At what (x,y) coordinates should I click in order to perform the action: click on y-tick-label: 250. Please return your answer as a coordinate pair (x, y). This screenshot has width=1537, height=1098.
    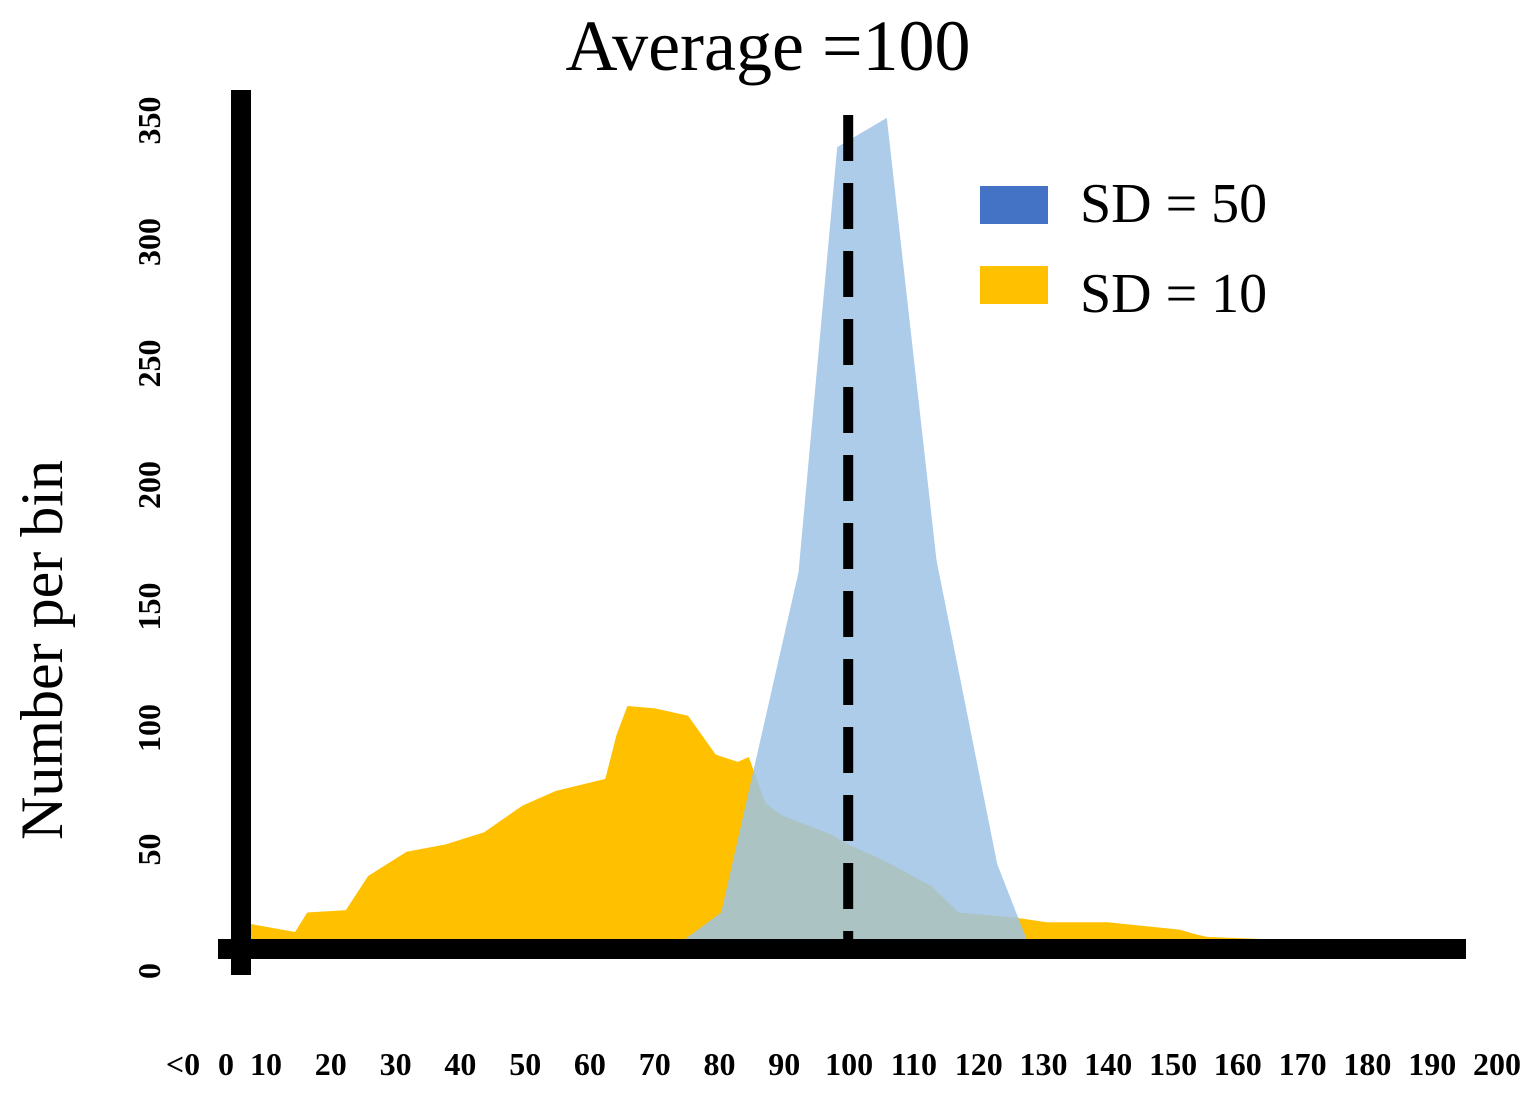
    Looking at the image, I should click on (149, 364).